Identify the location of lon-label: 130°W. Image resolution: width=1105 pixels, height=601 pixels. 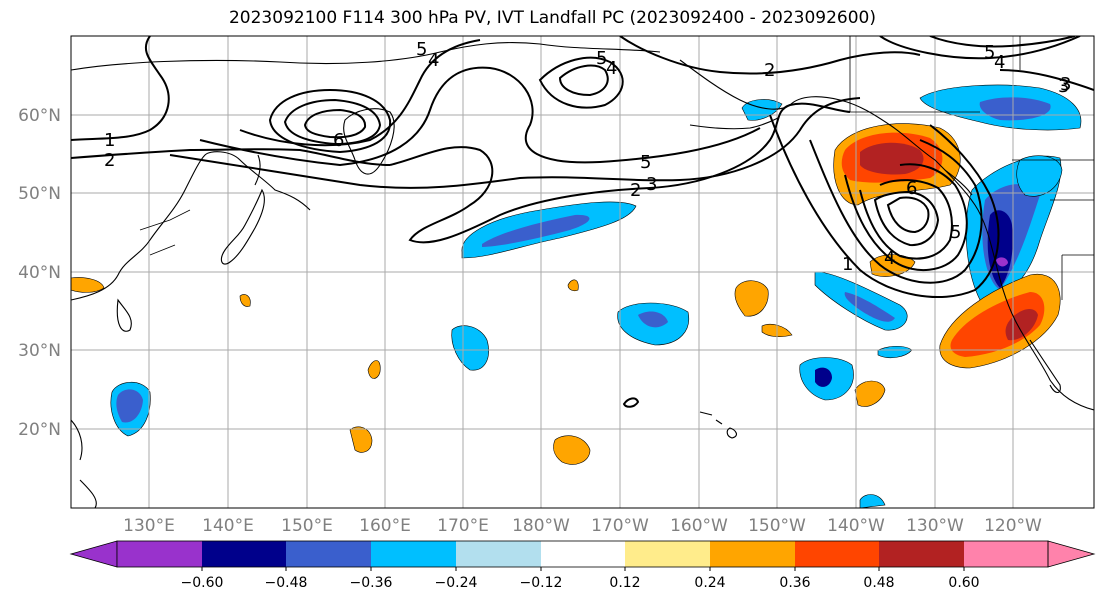
(935, 526).